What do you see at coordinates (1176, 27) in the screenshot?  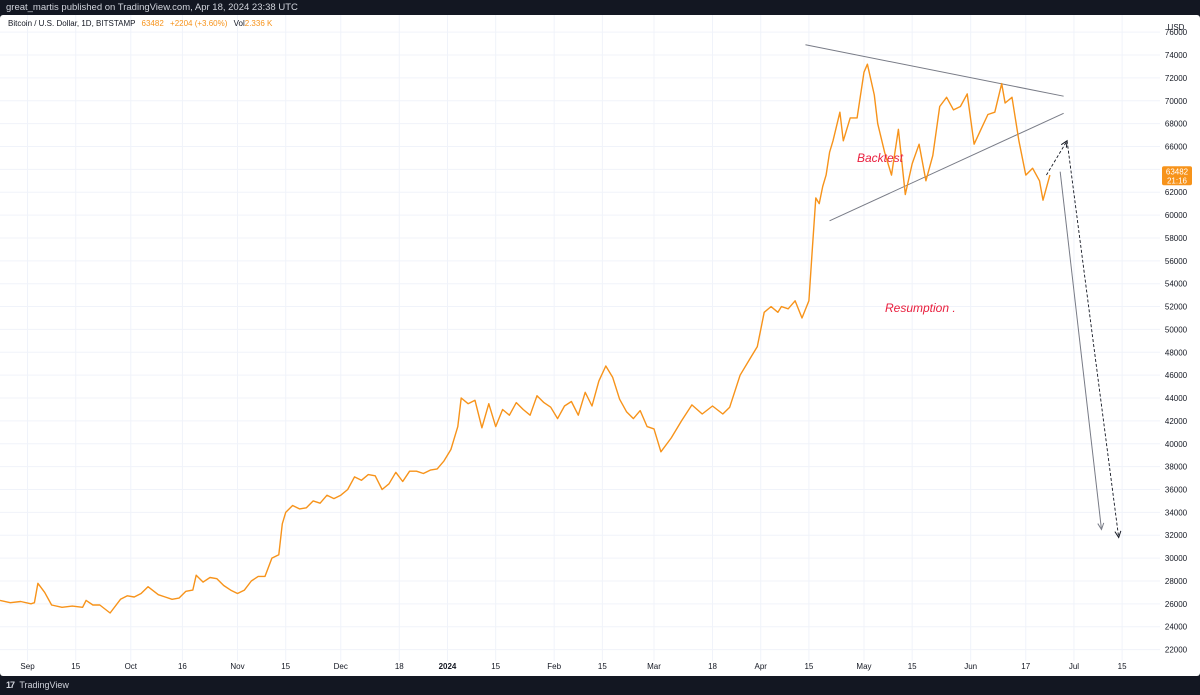 I see `currency-label: USD` at bounding box center [1176, 27].